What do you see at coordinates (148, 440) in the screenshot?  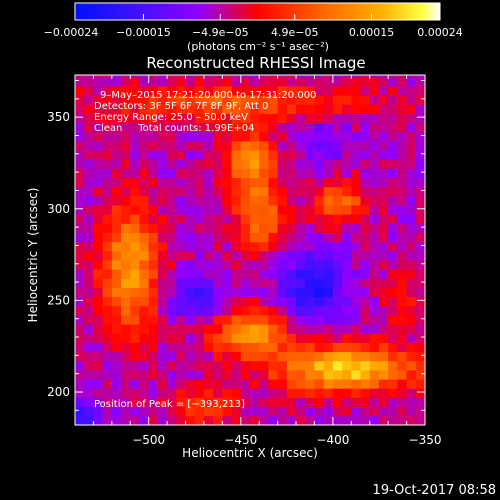 I see `x-tick-label: −500` at bounding box center [148, 440].